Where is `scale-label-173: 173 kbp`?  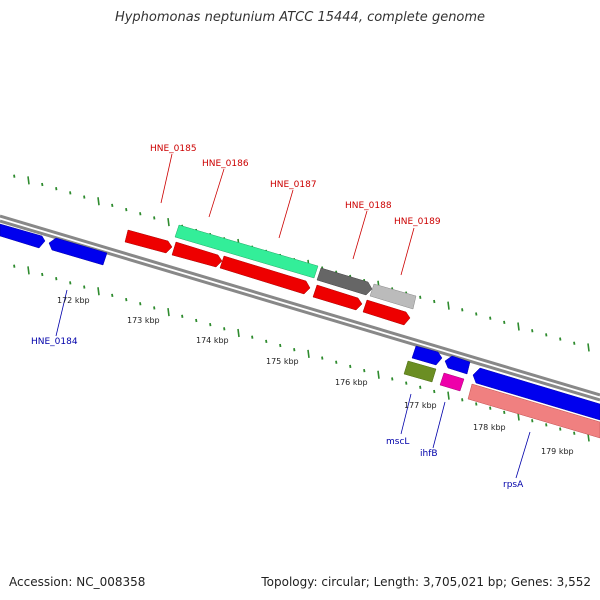
scale-label-173: 173 kbp is located at coordinates (143, 320).